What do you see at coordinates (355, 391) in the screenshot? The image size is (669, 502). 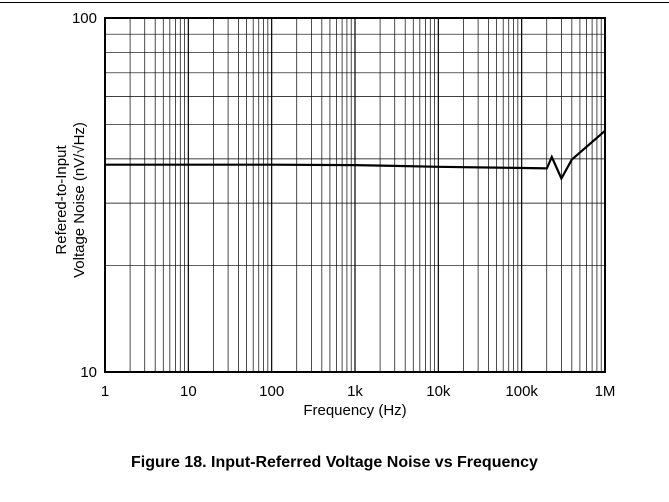 I see `x-tick-label: 1k` at bounding box center [355, 391].